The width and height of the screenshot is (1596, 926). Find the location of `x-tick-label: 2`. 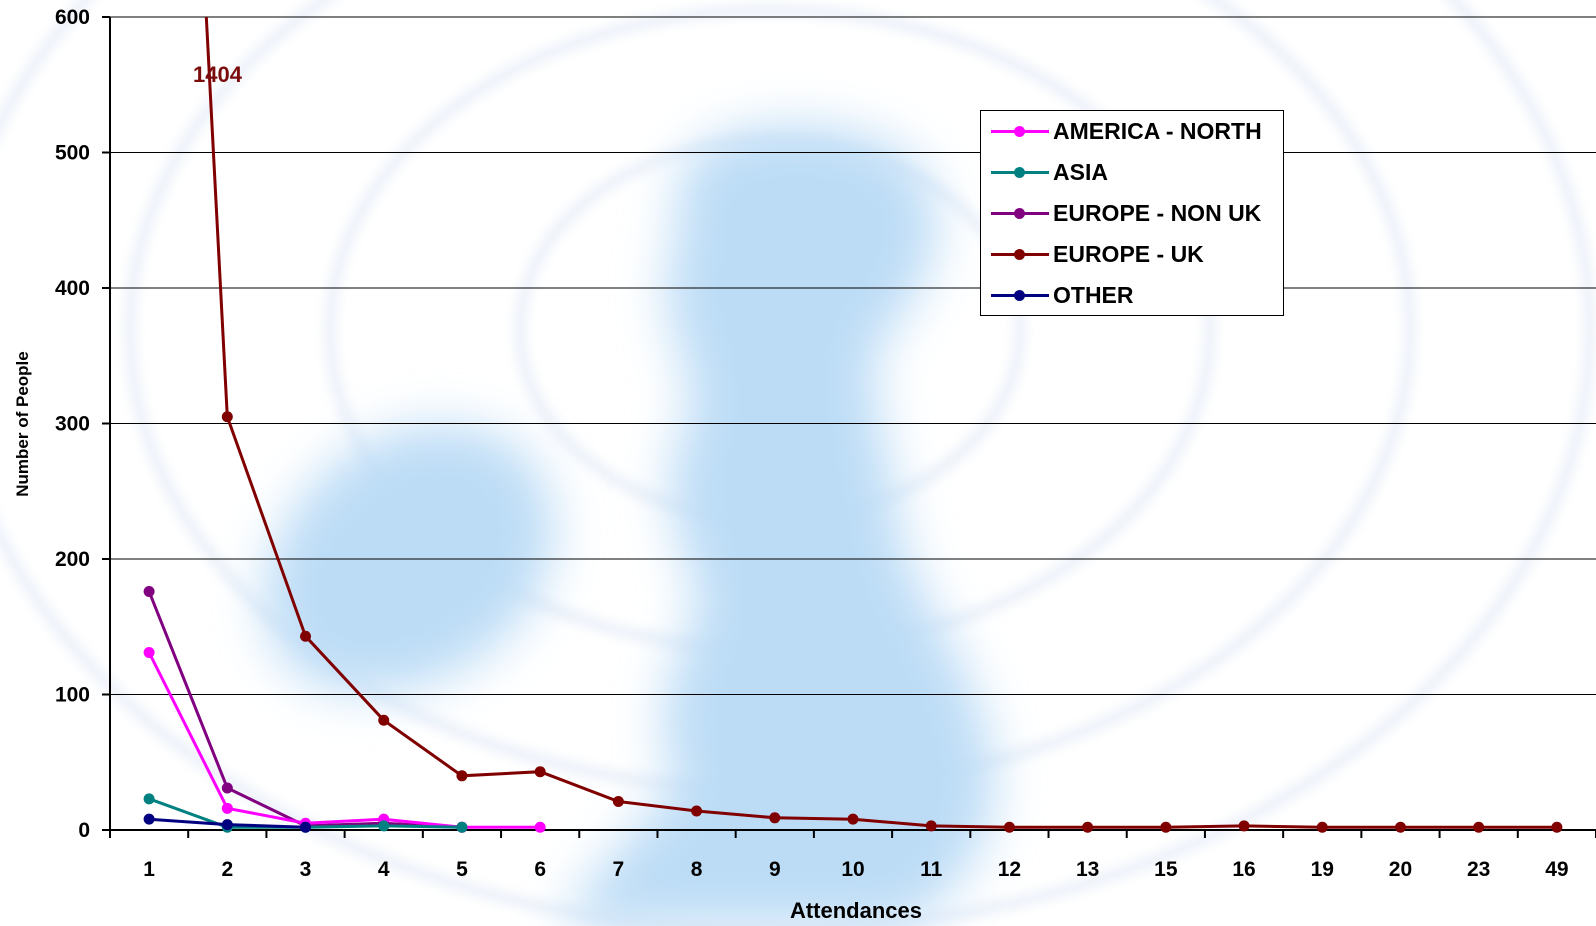

x-tick-label: 2 is located at coordinates (227, 869).